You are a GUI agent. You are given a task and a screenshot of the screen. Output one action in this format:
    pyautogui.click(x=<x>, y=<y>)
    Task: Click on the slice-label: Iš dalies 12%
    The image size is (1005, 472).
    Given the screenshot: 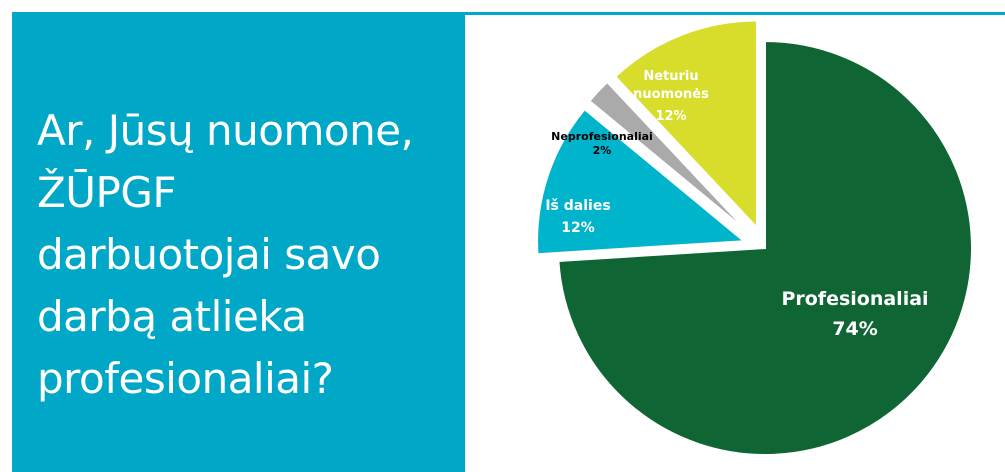 What is the action you would take?
    pyautogui.click(x=577, y=217)
    